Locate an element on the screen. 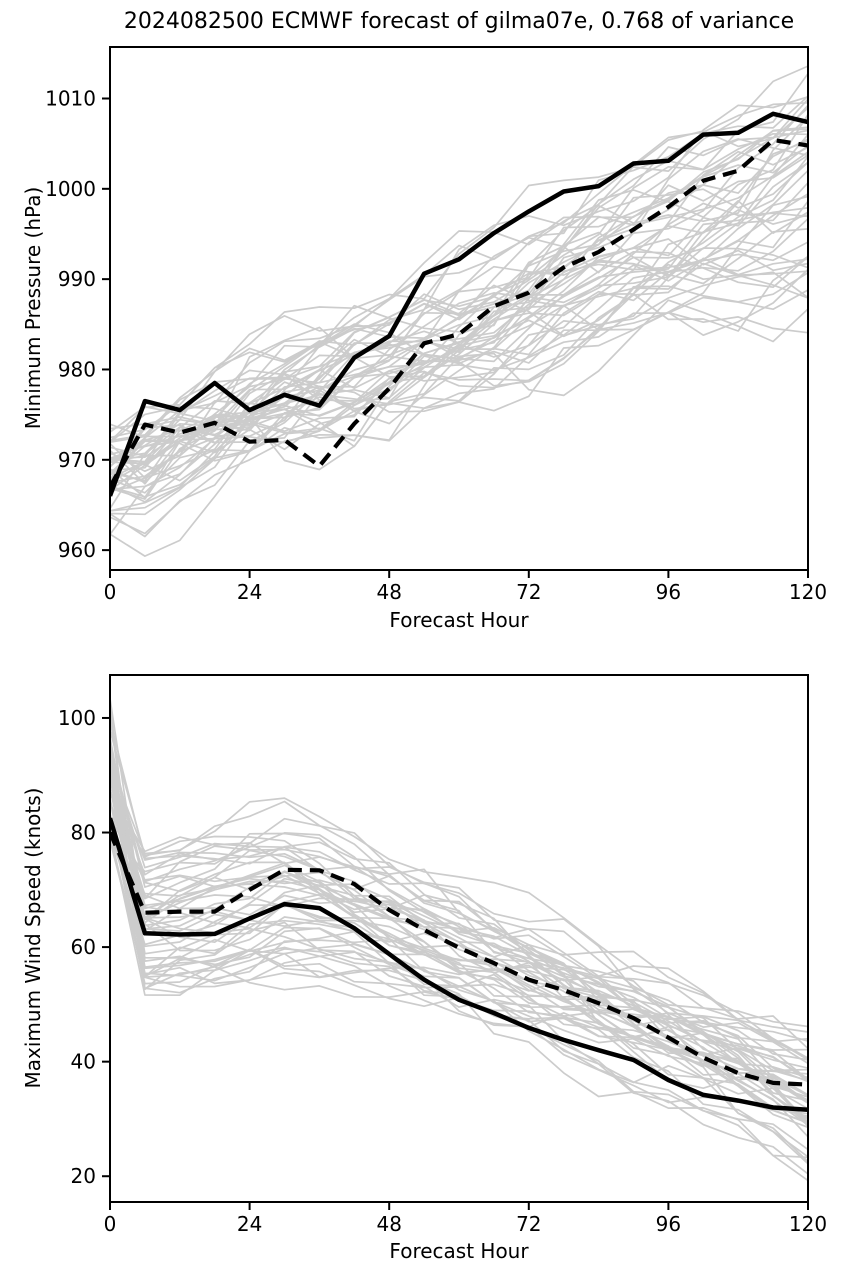 This screenshot has width=855, height=1279. y-tick-label: 100 is located at coordinates (77, 718).